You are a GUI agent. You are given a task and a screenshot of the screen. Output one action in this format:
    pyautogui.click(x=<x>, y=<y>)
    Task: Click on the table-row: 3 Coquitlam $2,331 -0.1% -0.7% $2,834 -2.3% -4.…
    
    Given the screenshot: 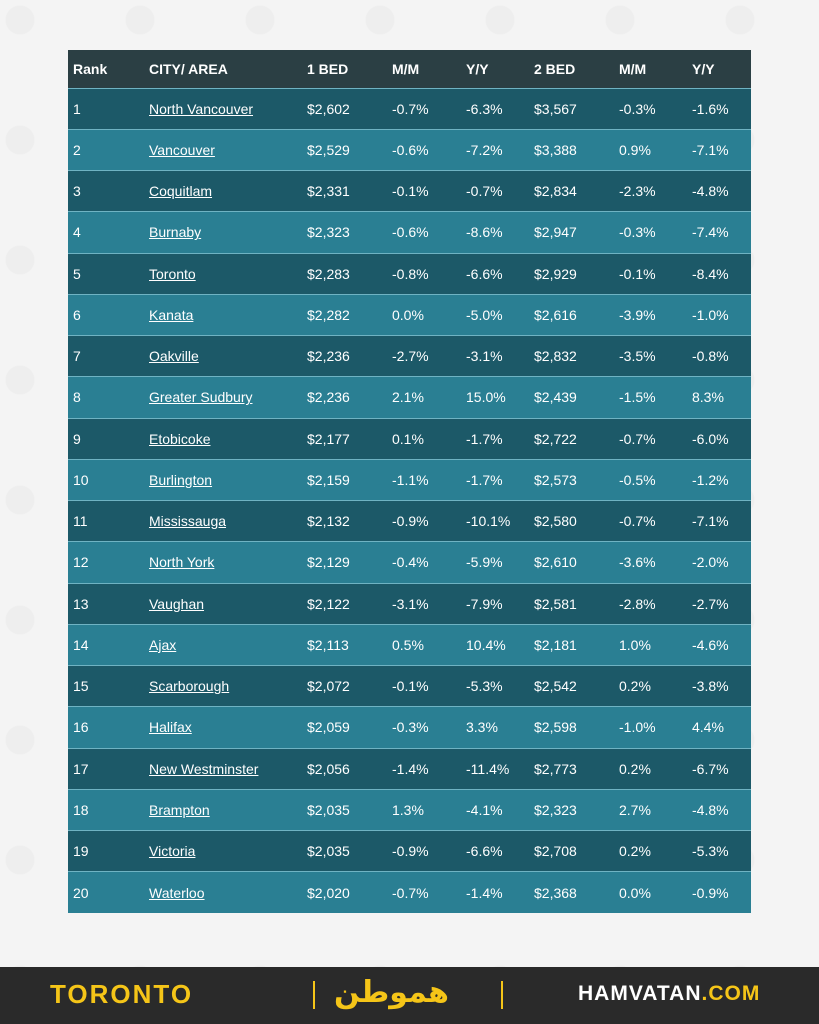 What is the action you would take?
    pyautogui.click(x=409, y=191)
    